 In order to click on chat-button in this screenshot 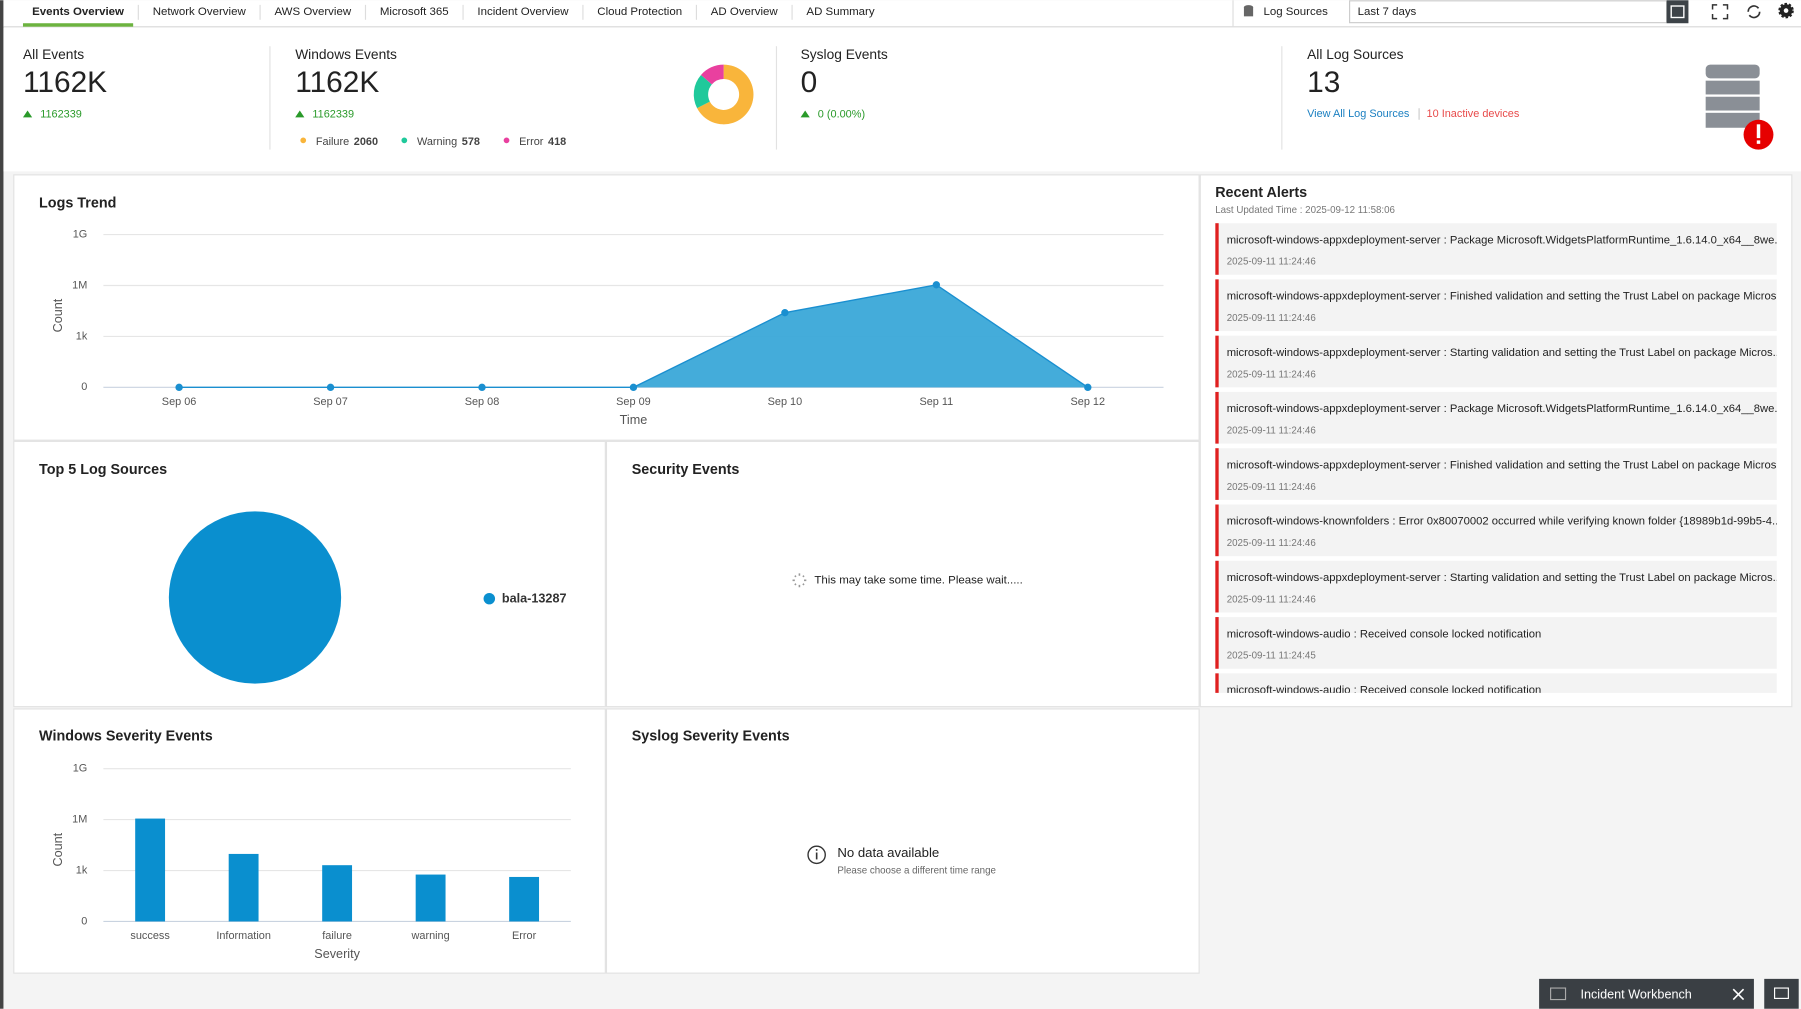, I will do `click(1781, 993)`.